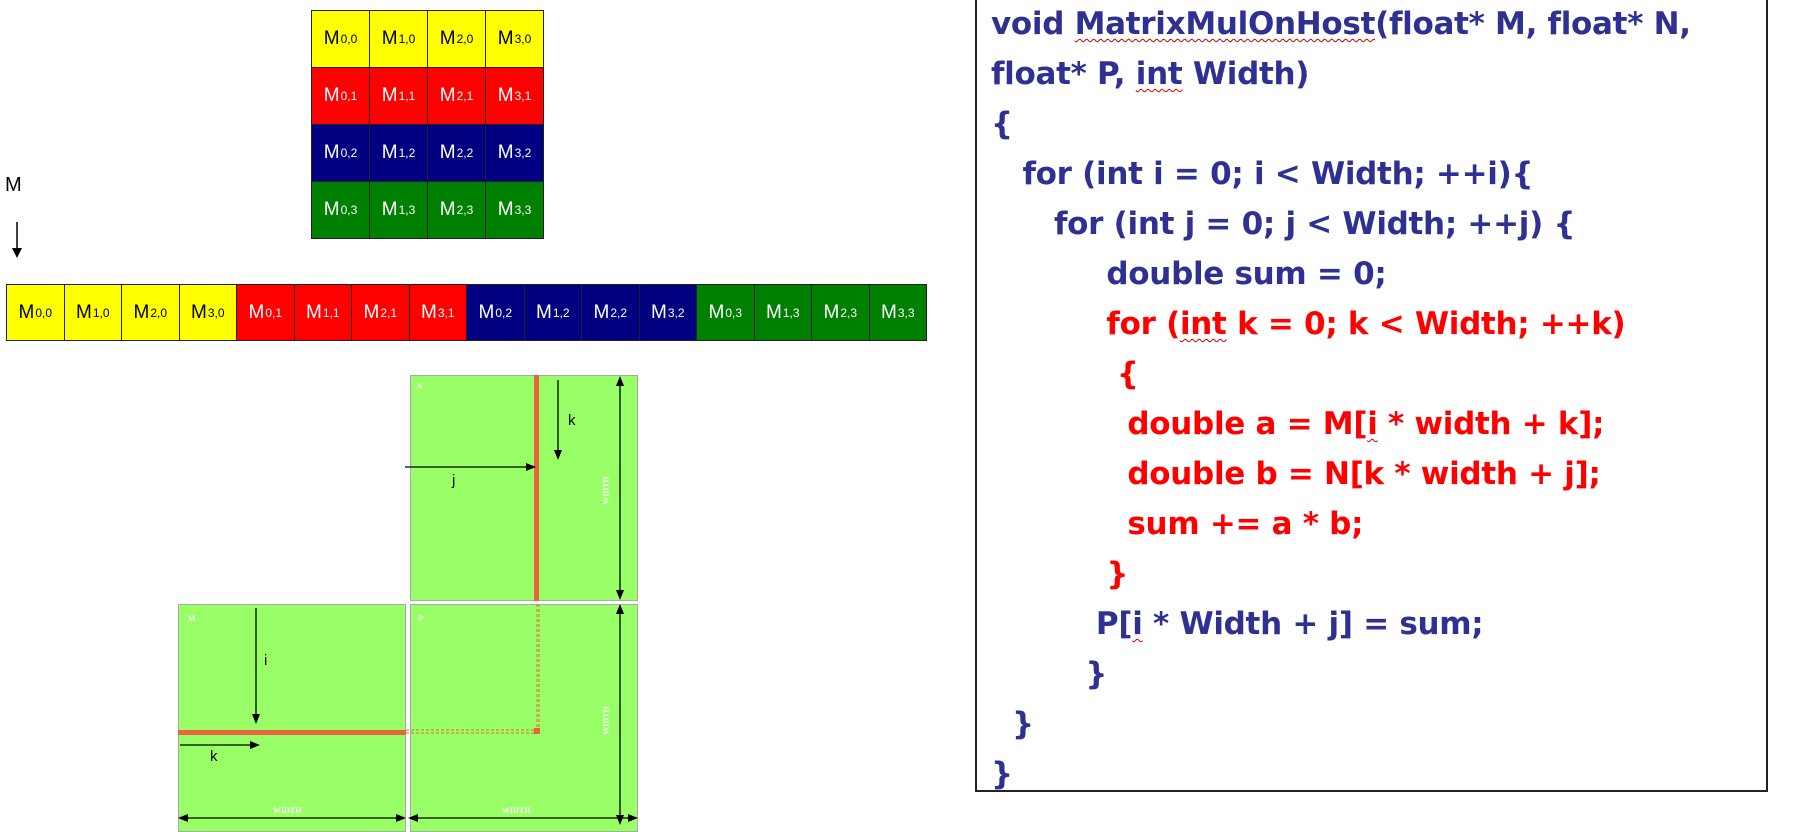 This screenshot has width=1794, height=832. I want to click on matrix-p-panel, so click(524, 718).